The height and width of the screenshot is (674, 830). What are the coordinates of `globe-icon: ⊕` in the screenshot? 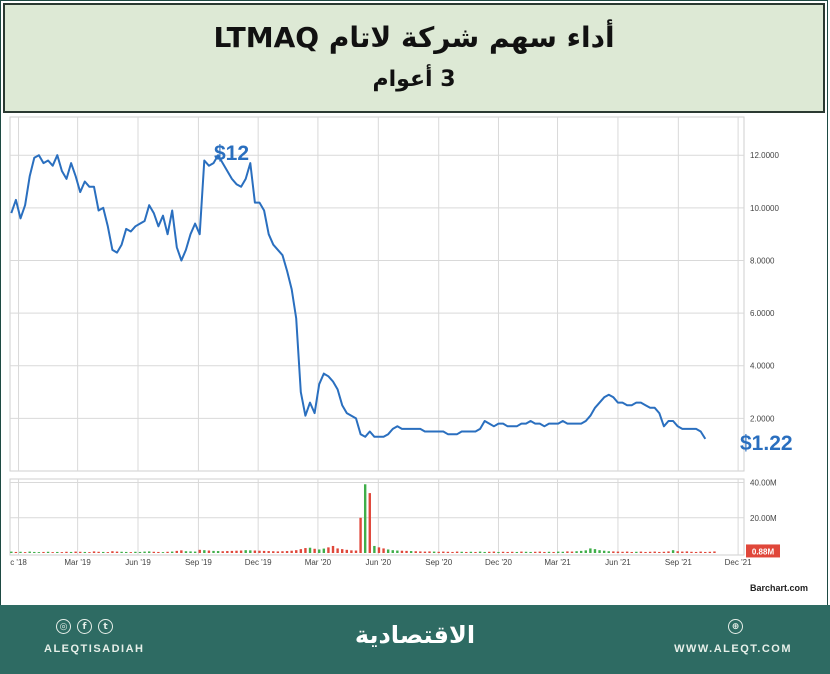 It's located at (735, 626).